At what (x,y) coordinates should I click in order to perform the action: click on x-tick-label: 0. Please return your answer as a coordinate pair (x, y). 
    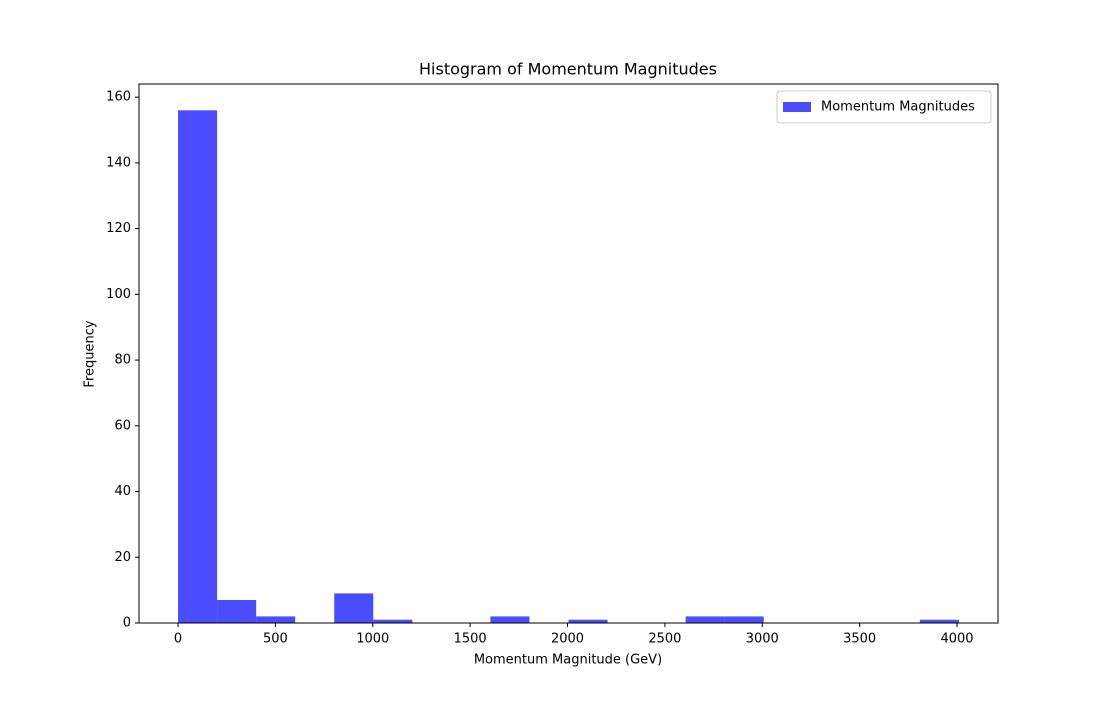
    Looking at the image, I should click on (178, 639).